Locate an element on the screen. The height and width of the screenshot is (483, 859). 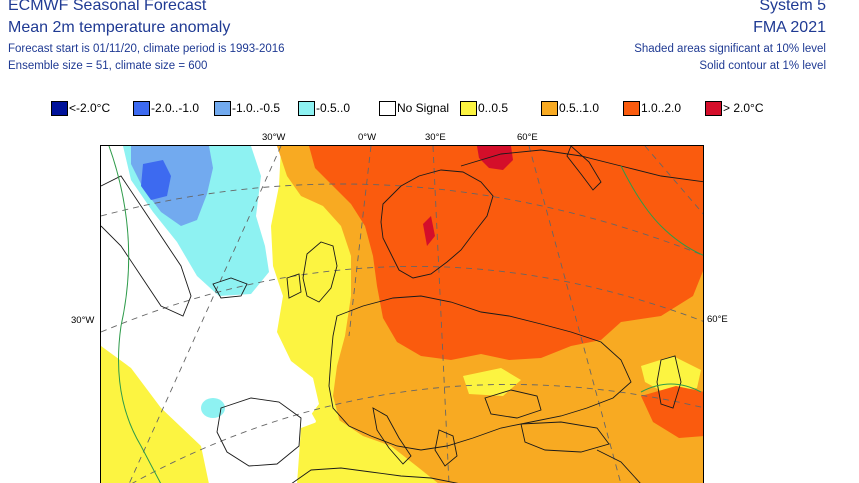
legend-label: <-2.0°C is located at coordinates (90, 108).